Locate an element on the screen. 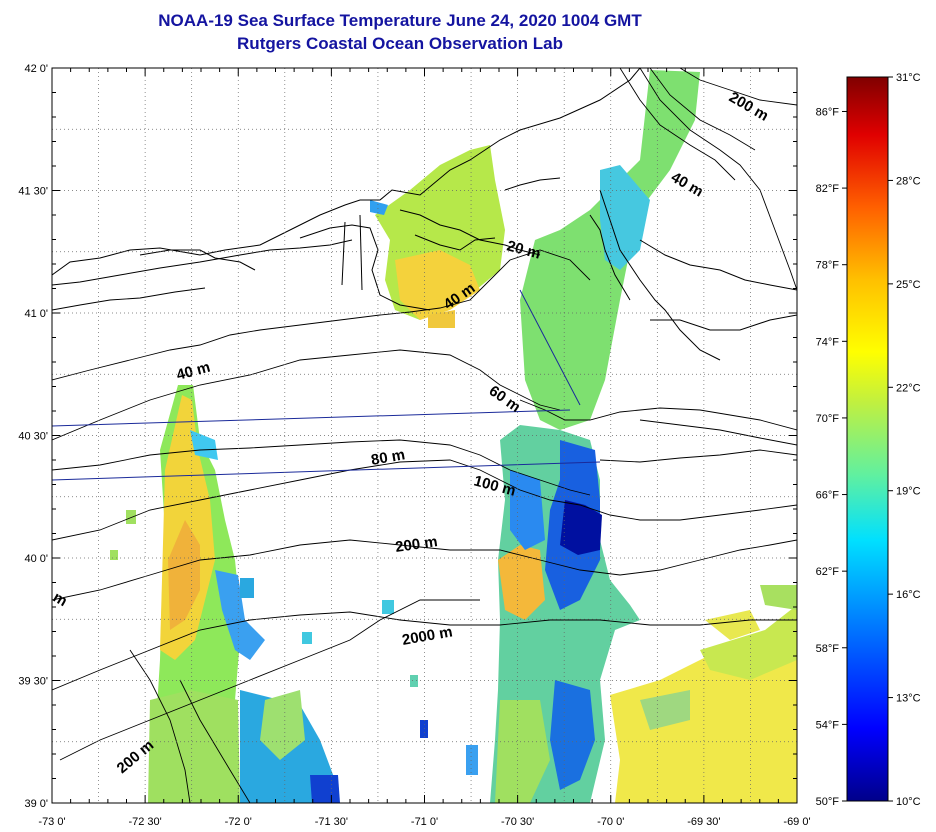 The height and width of the screenshot is (832, 936). contour-label: 80 m is located at coordinates (388, 457).